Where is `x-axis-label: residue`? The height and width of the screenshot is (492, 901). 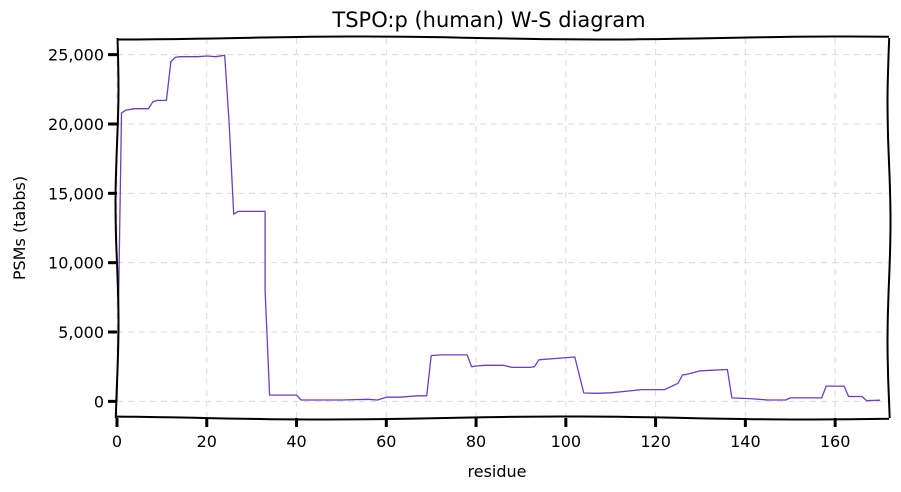 x-axis-label: residue is located at coordinates (497, 471).